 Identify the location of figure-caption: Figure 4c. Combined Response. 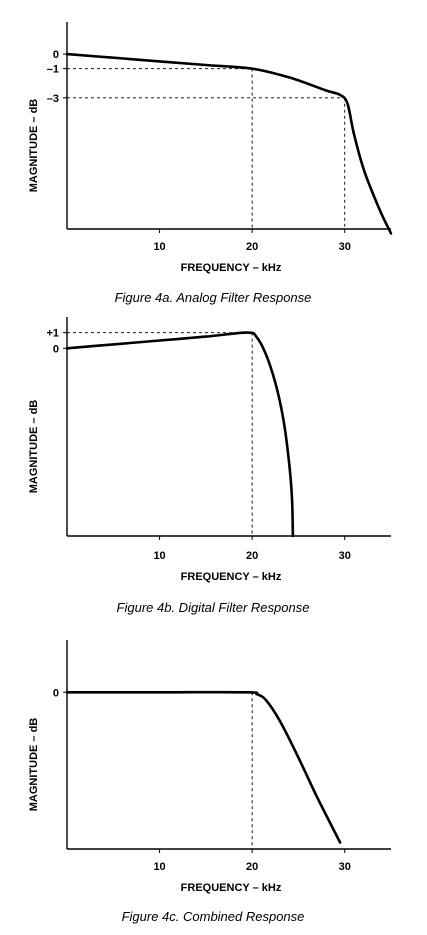
(213, 916).